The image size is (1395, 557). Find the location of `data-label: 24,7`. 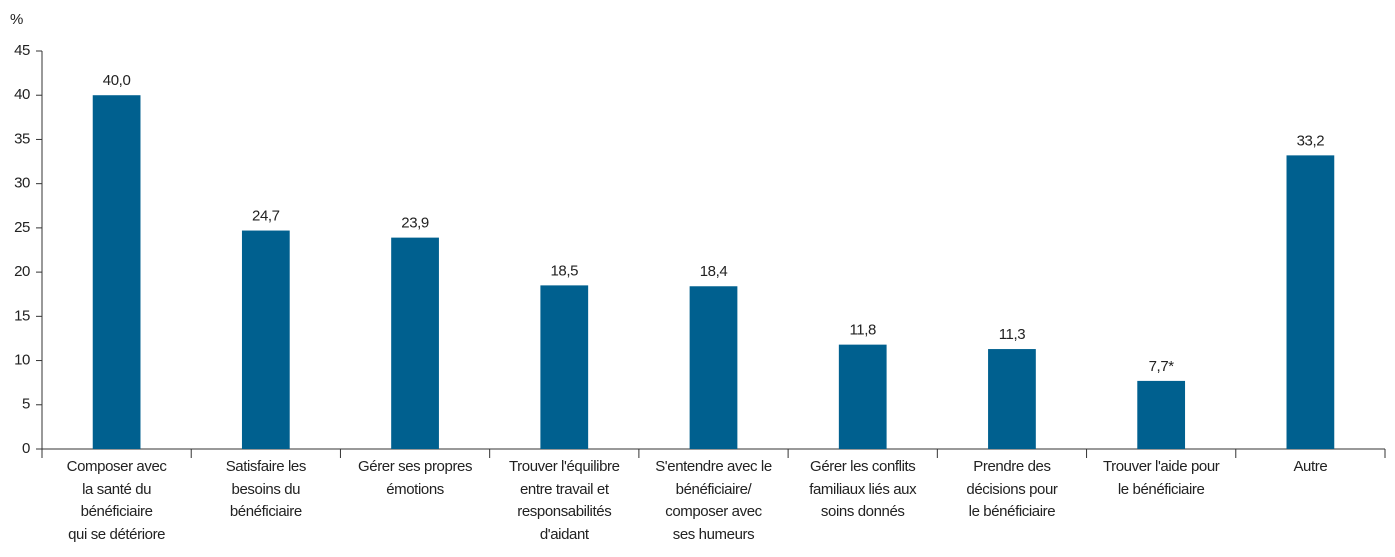

data-label: 24,7 is located at coordinates (266, 216).